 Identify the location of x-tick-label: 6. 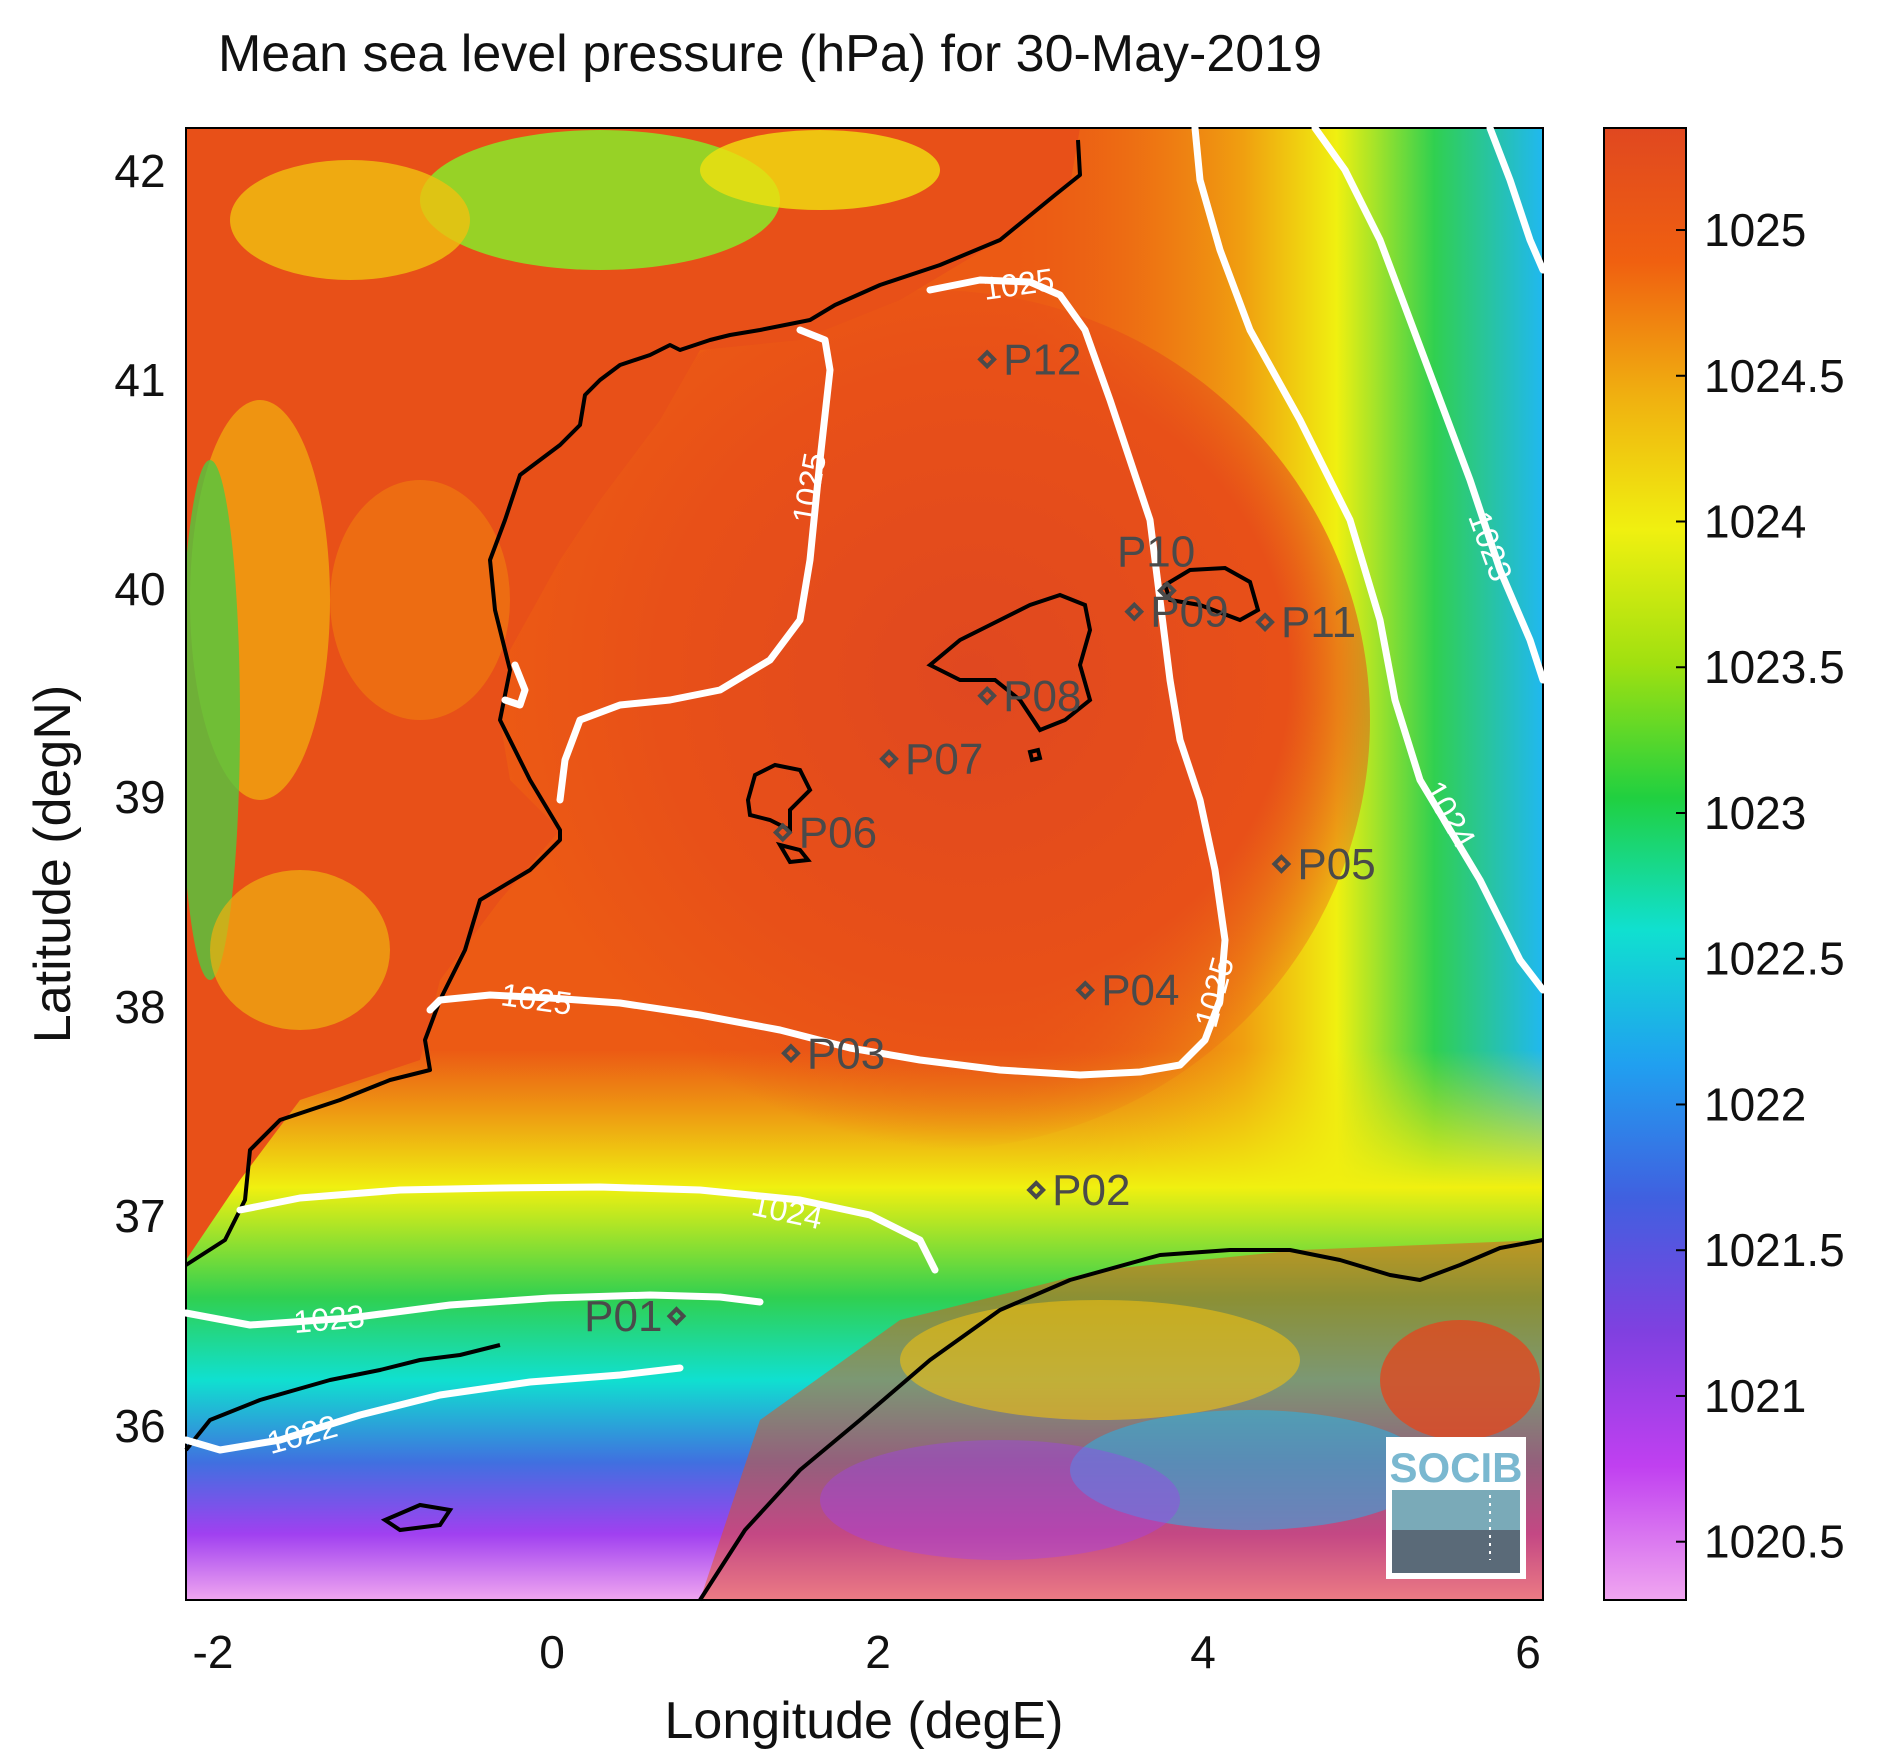
(1528, 1652).